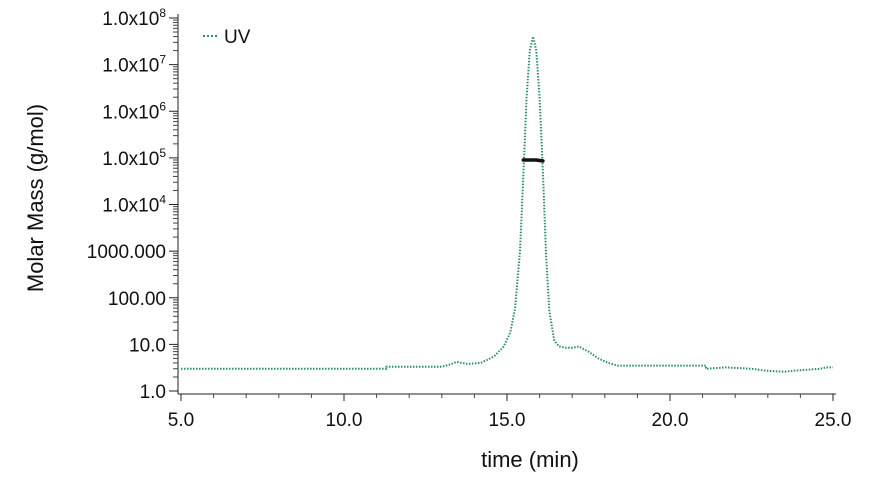 The image size is (875, 481). I want to click on x-axis-title: time (min), so click(530, 459).